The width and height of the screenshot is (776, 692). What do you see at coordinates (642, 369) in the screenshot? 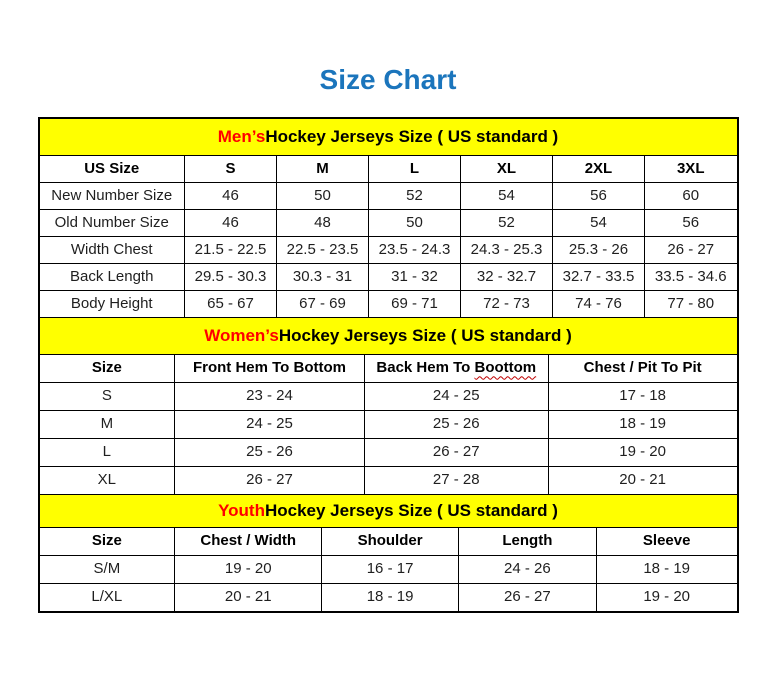
I see `column-header: Chest / Pit To Pit` at bounding box center [642, 369].